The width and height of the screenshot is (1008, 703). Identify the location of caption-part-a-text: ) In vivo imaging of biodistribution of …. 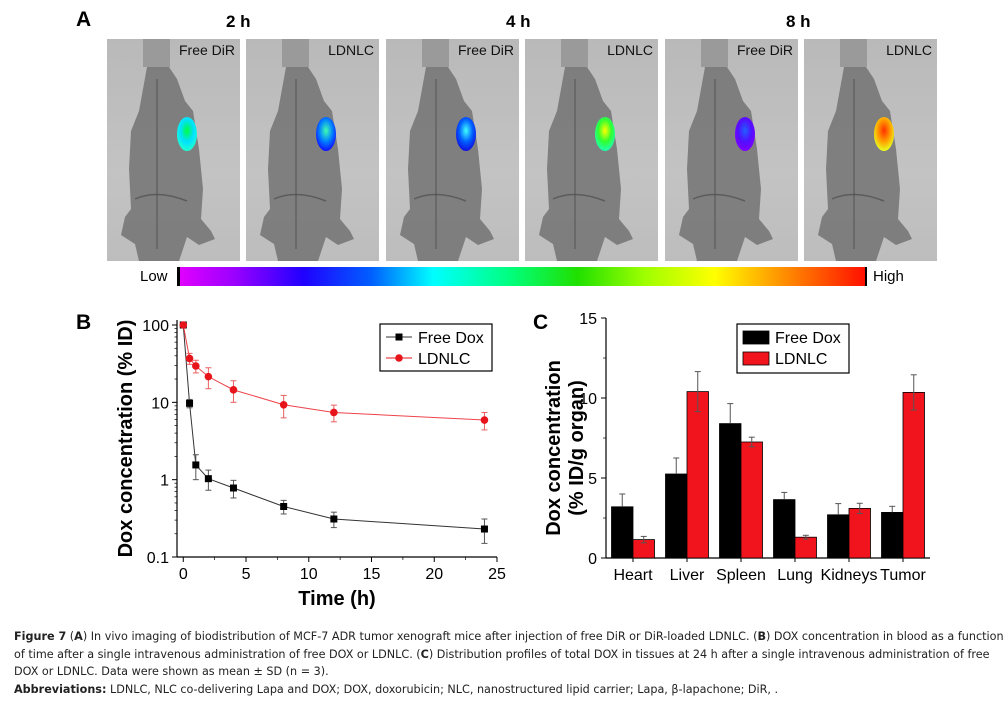
(420, 636).